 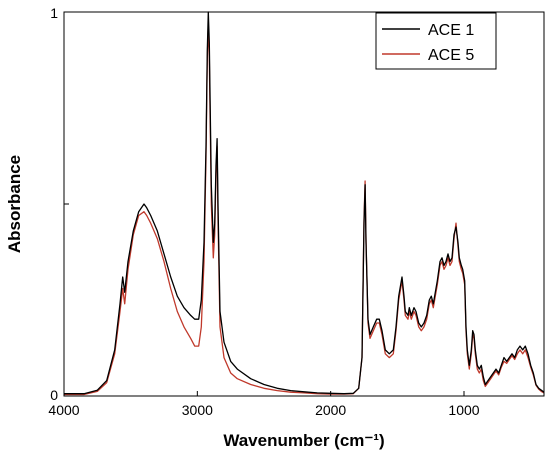 I want to click on y-tick-label: 1, so click(x=54, y=13).